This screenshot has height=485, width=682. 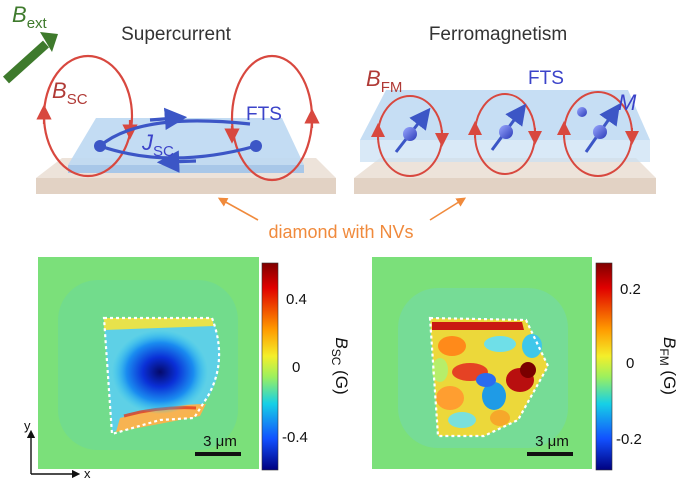 I want to click on bsc-map: 3 μm, so click(x=148, y=363).